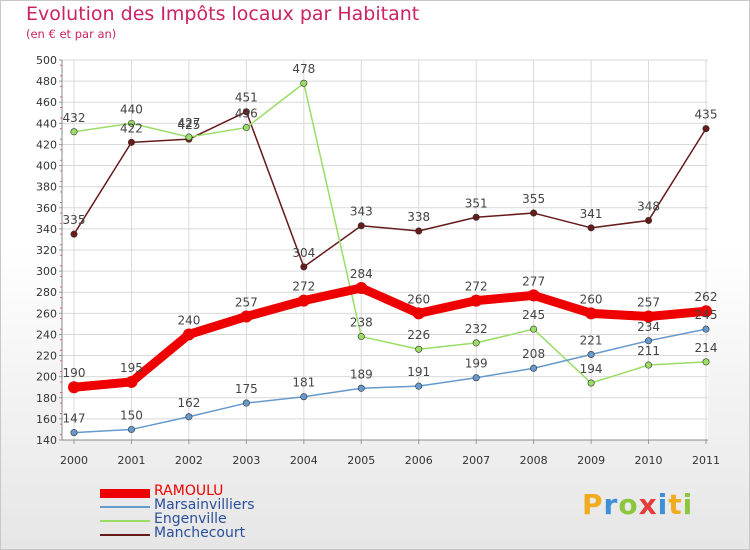  I want to click on data-label-engenville: 436, so click(246, 114).